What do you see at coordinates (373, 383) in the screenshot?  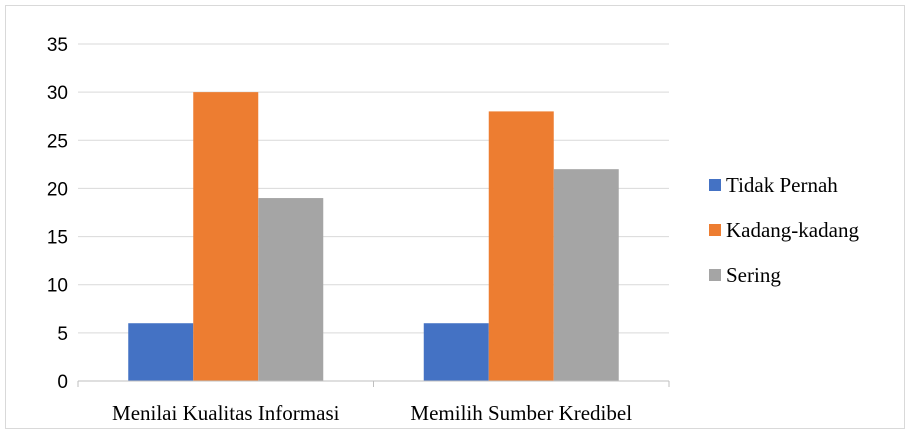 I see `x-axis` at bounding box center [373, 383].